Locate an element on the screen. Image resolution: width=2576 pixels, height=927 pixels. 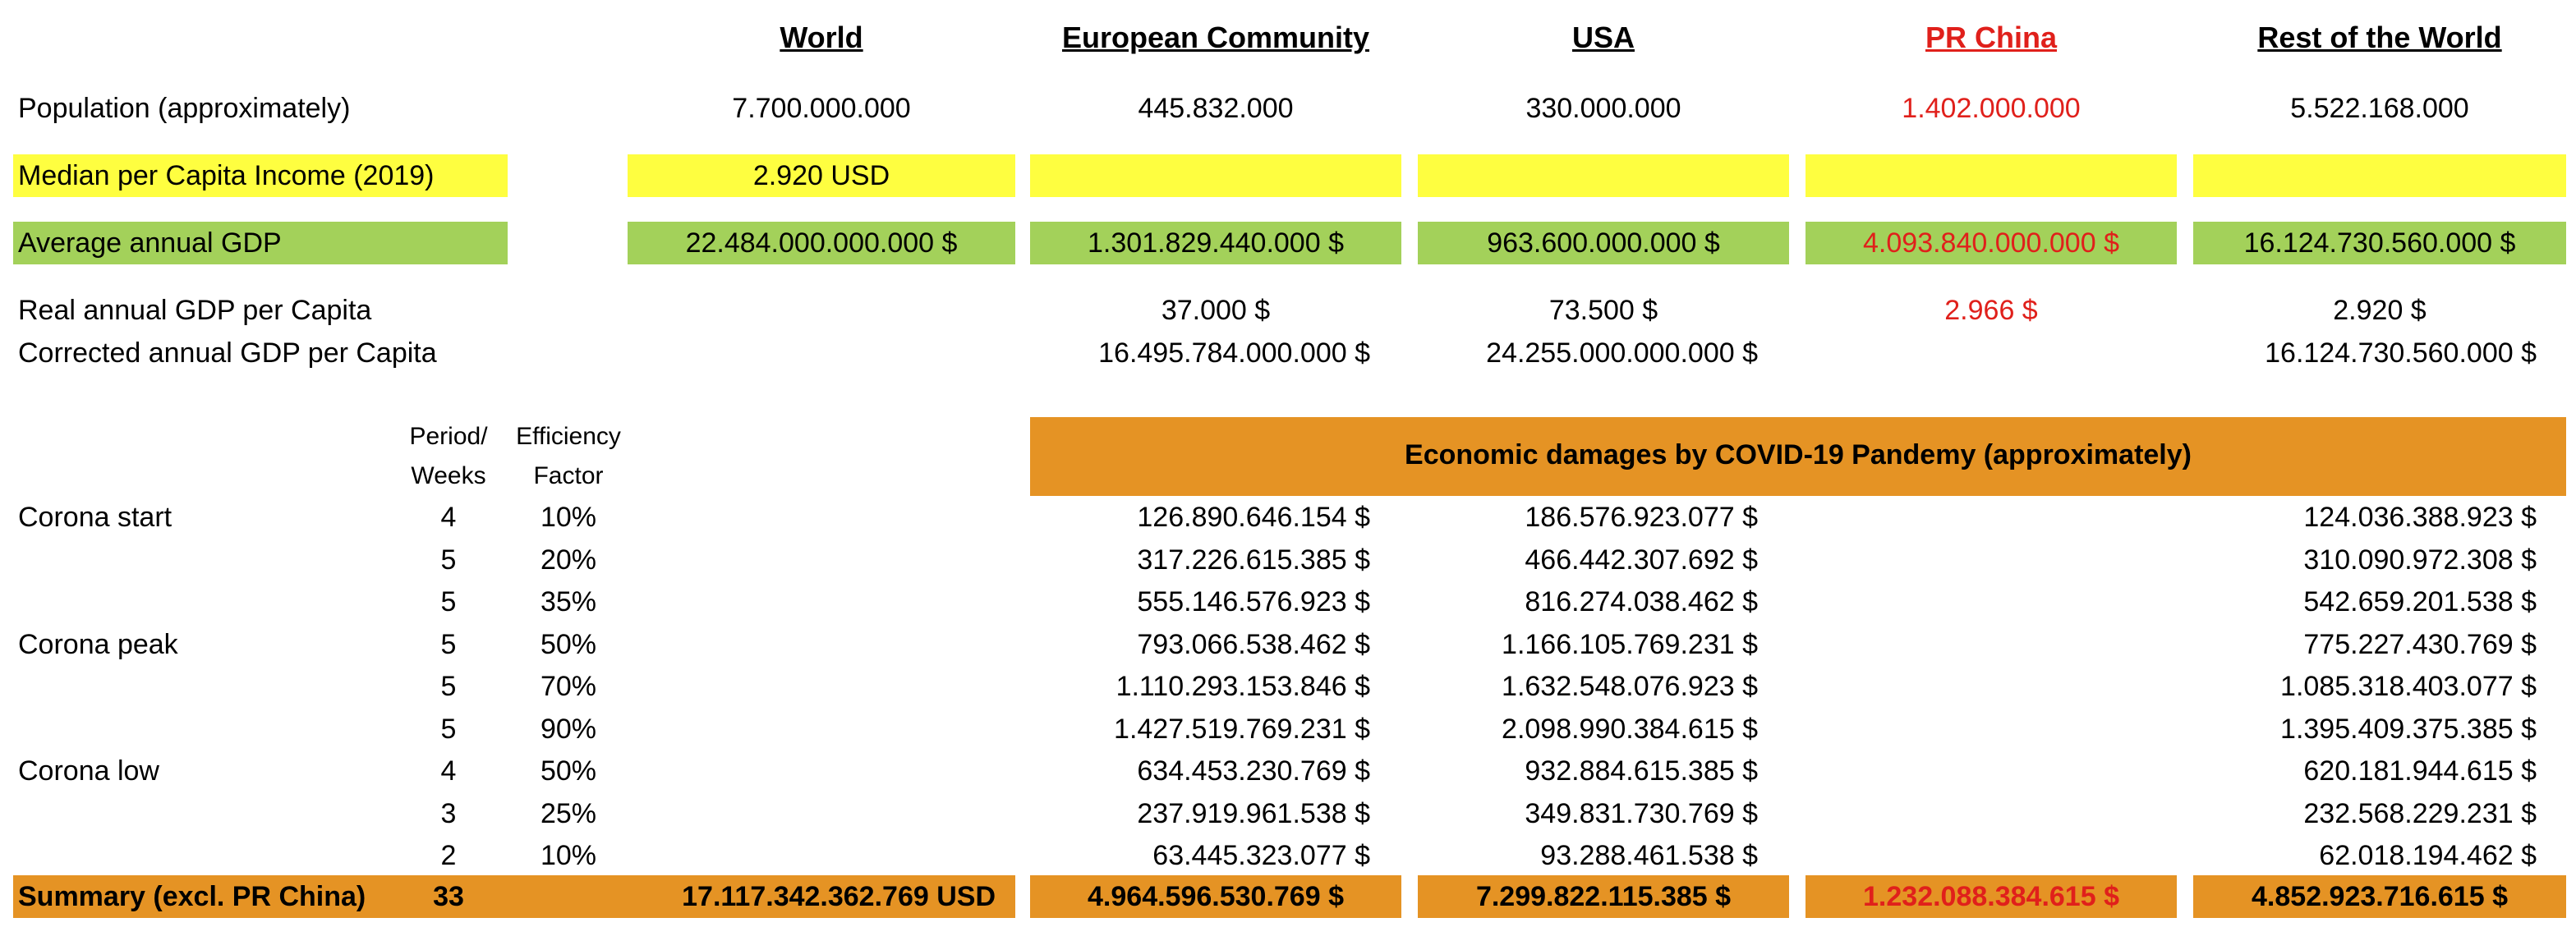
column-header-world: World is located at coordinates (822, 37).